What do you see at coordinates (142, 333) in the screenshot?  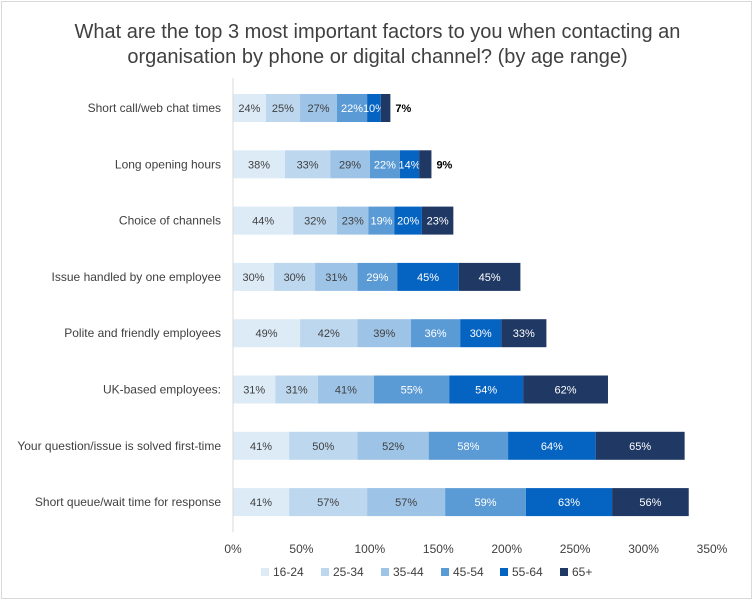 I see `category-label: Polite and friendly employees` at bounding box center [142, 333].